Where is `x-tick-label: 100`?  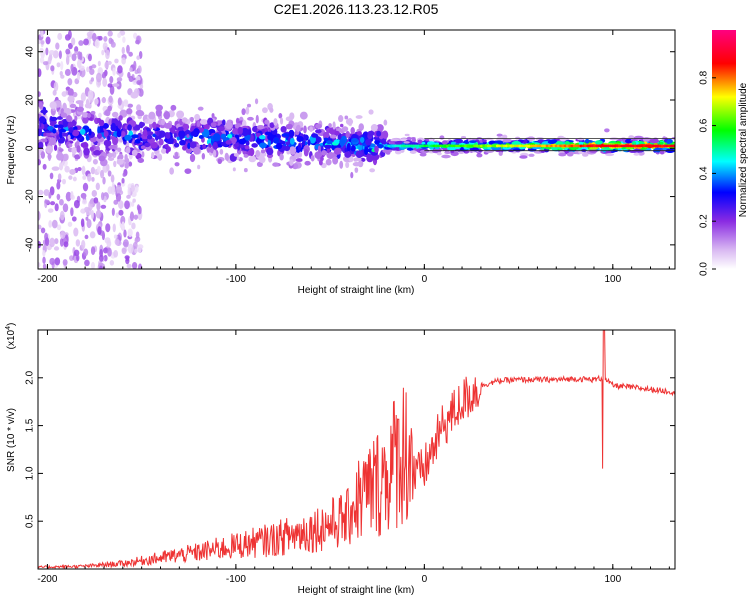
x-tick-label: 100 is located at coordinates (612, 279).